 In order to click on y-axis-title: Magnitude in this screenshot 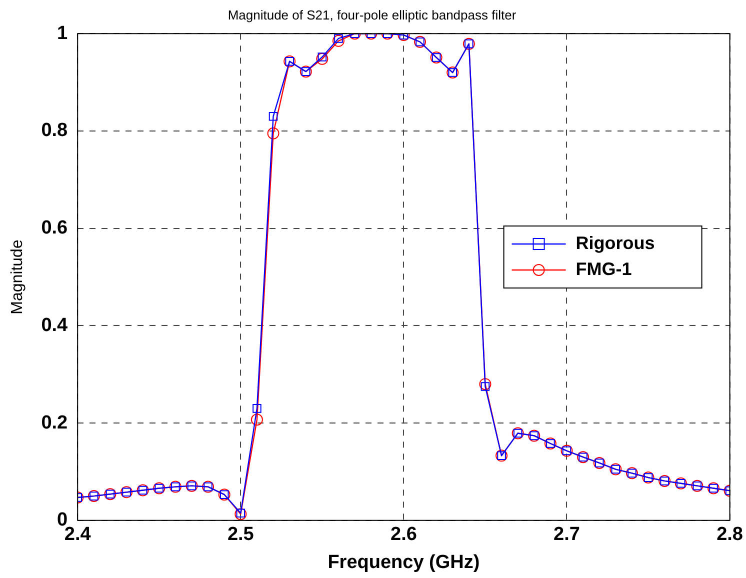, I will do `click(17, 277)`.